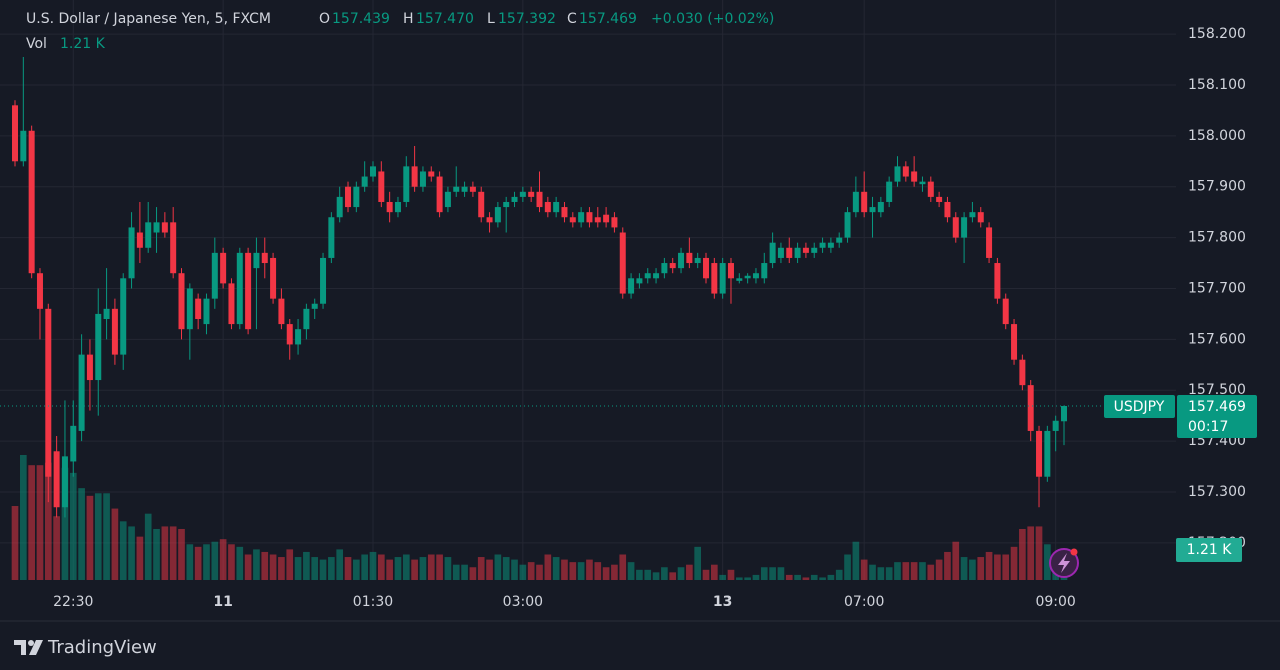 Image resolution: width=1280 pixels, height=670 pixels. What do you see at coordinates (491, 19) in the screenshot?
I see `low-label: L` at bounding box center [491, 19].